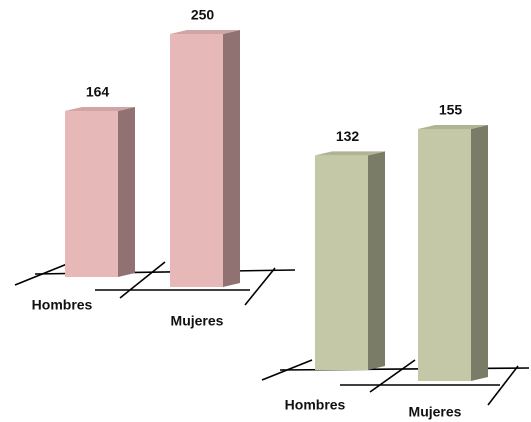 Image resolution: width=531 pixels, height=422 pixels. What do you see at coordinates (451, 110) in the screenshot?
I see `value-label: 155` at bounding box center [451, 110].